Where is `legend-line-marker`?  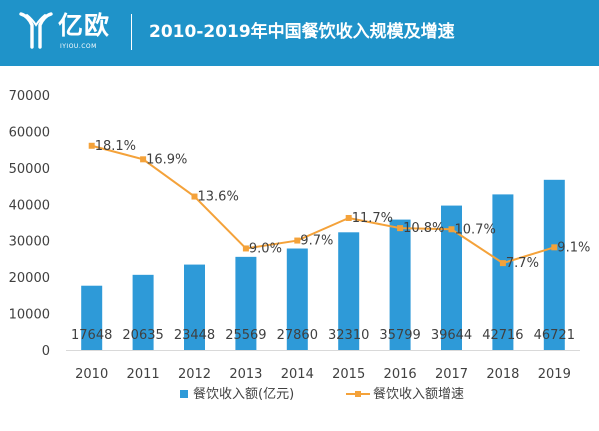
legend-line-marker is located at coordinates (358, 394).